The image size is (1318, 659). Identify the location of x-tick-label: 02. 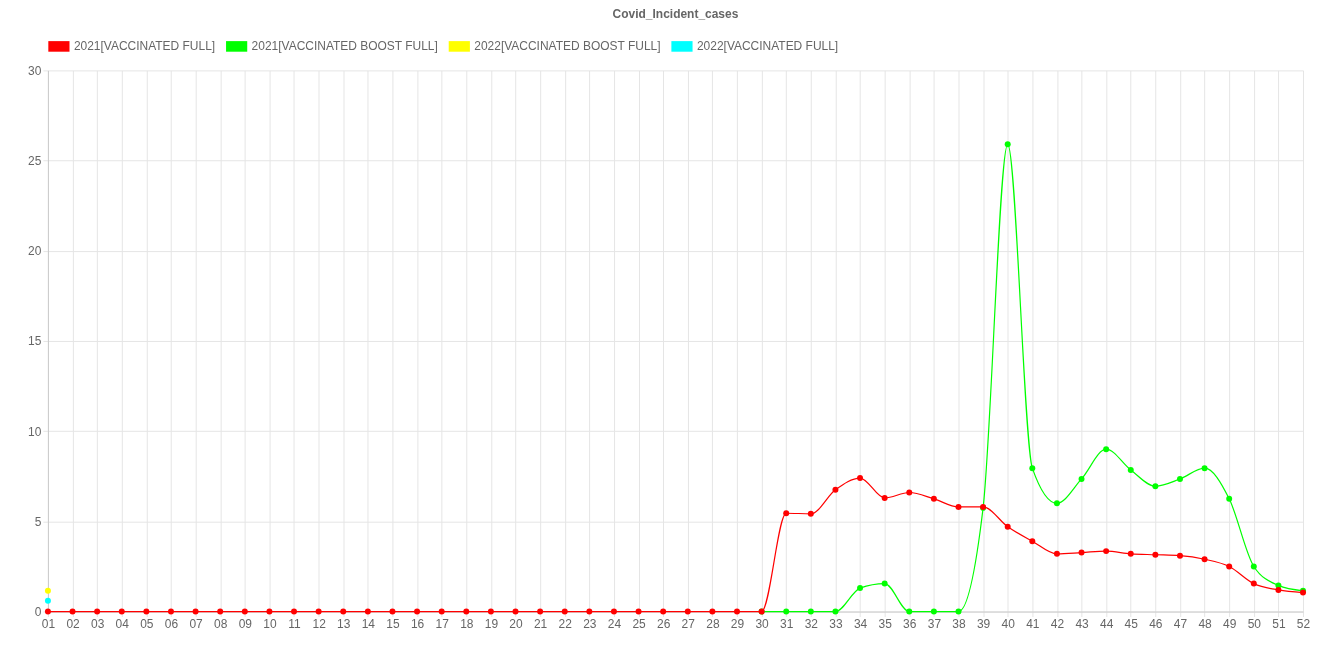
(73, 624).